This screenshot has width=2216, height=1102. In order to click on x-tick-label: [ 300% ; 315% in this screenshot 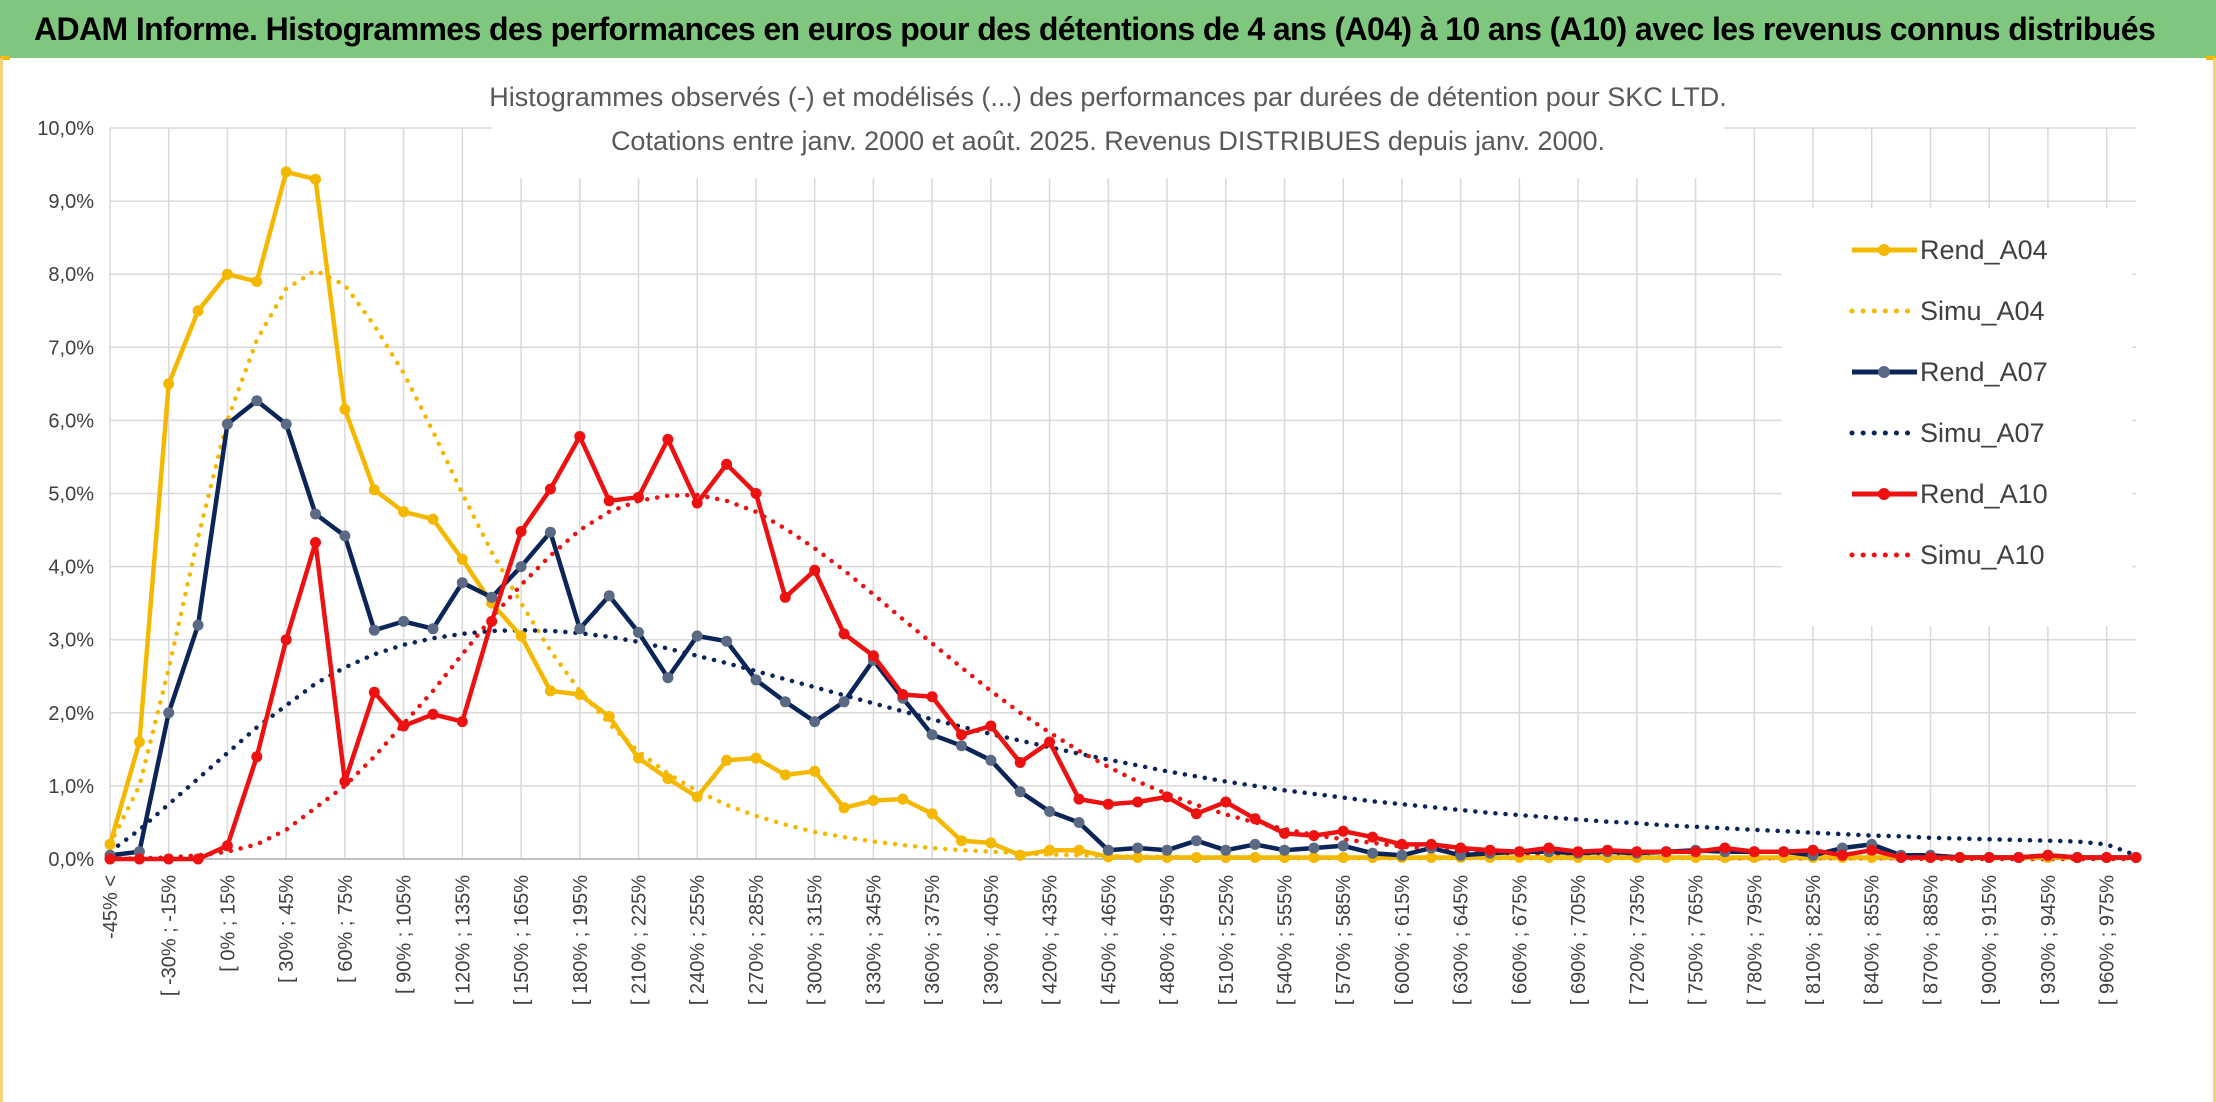, I will do `click(816, 940)`.